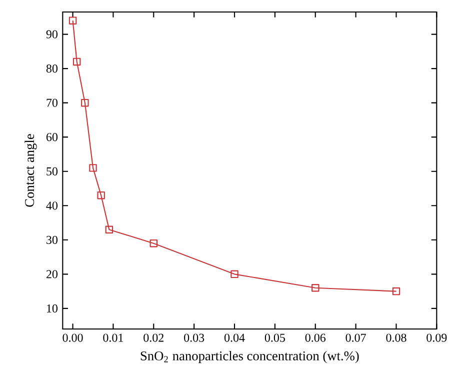  Describe the element at coordinates (154, 338) in the screenshot. I see `x-tick-label: 0.02` at that location.